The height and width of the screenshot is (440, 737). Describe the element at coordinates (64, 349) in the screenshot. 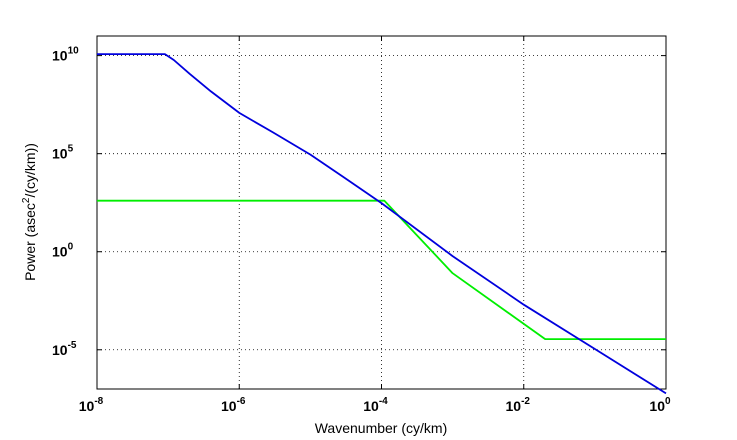

I see `y-tick-label: 10⁻⁵` at that location.